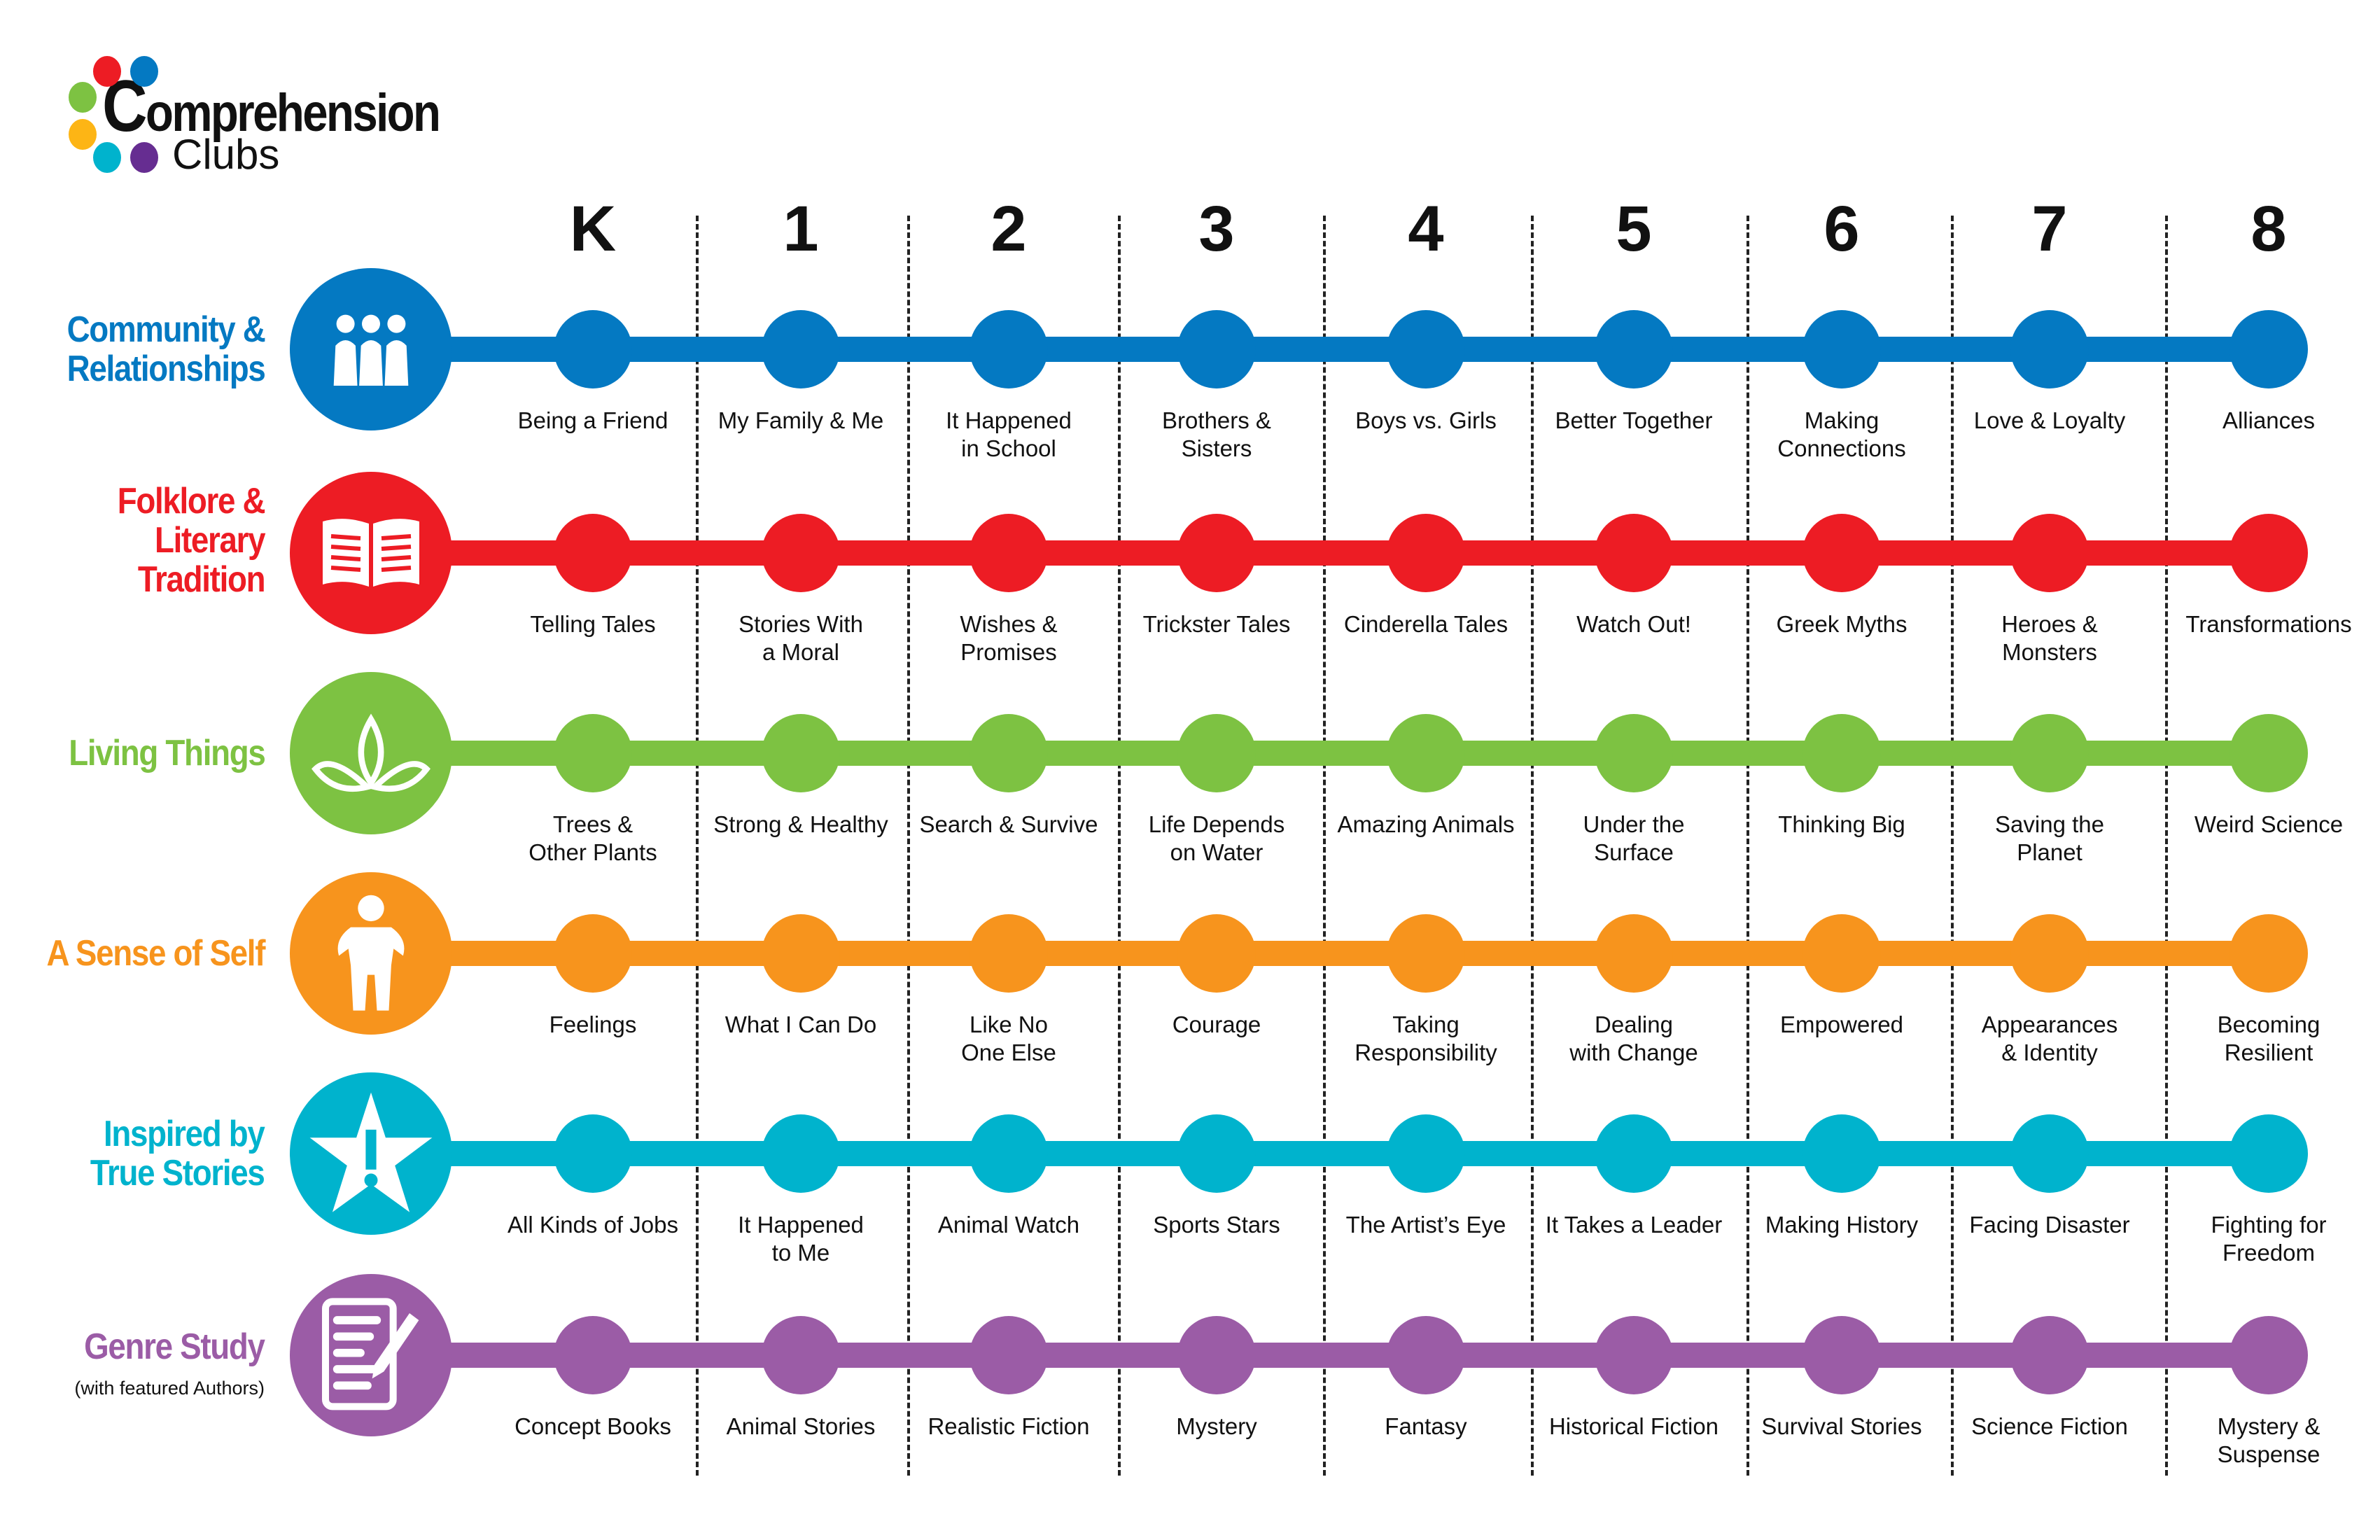 The width and height of the screenshot is (2380, 1540). What do you see at coordinates (1634, 420) in the screenshot?
I see `topic-label: Better Together` at bounding box center [1634, 420].